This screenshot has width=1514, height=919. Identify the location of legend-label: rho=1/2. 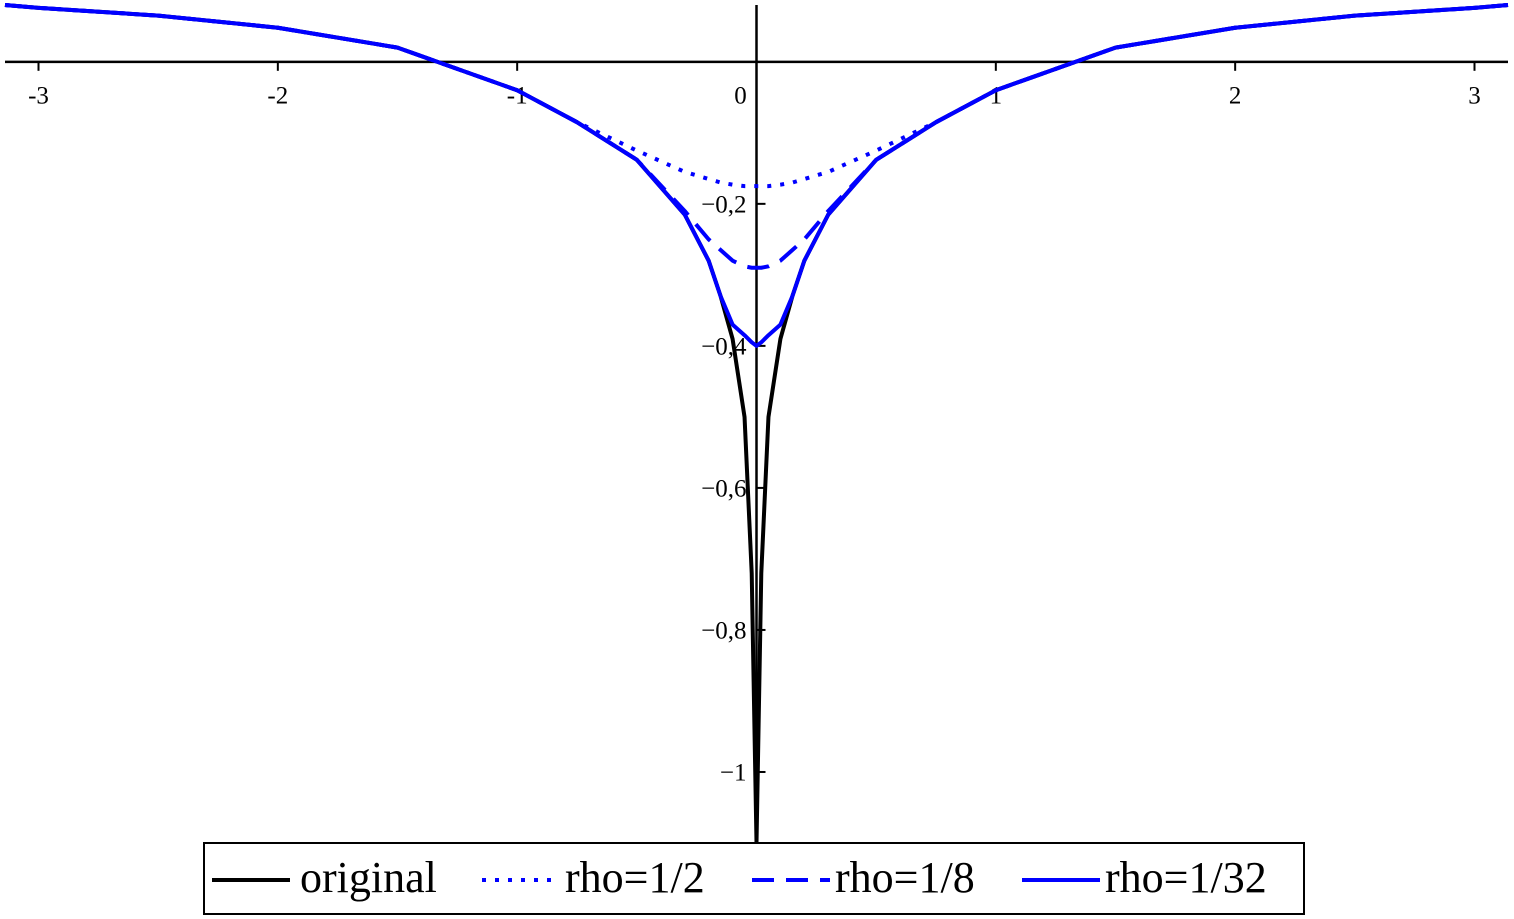
(635, 877).